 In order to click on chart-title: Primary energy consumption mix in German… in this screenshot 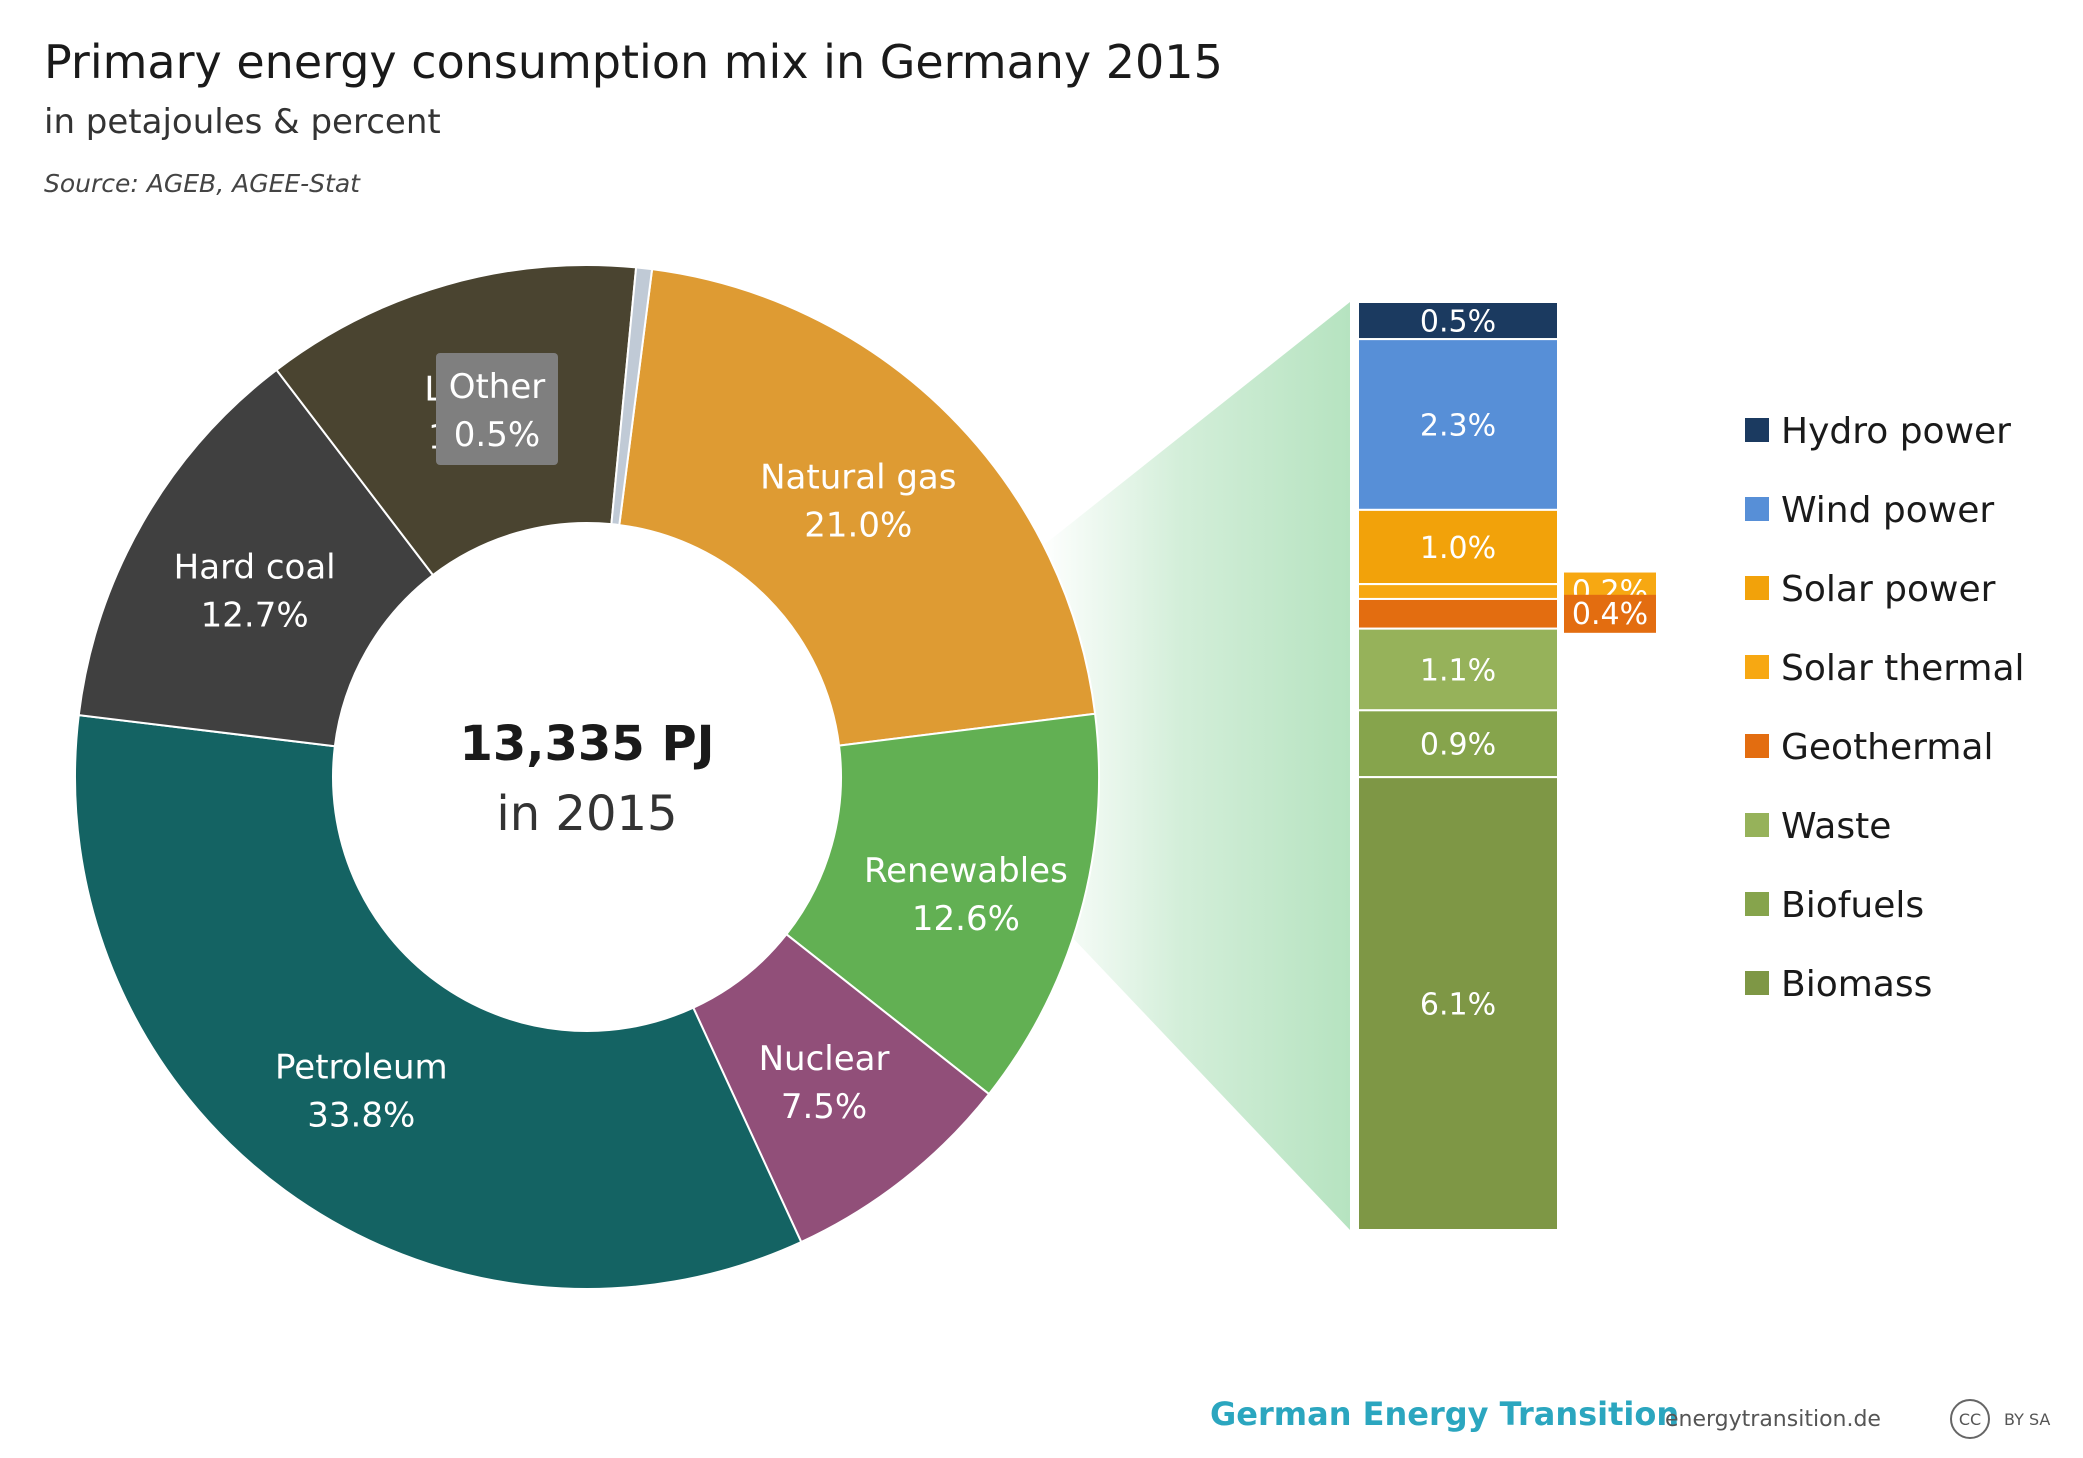, I will do `click(633, 62)`.